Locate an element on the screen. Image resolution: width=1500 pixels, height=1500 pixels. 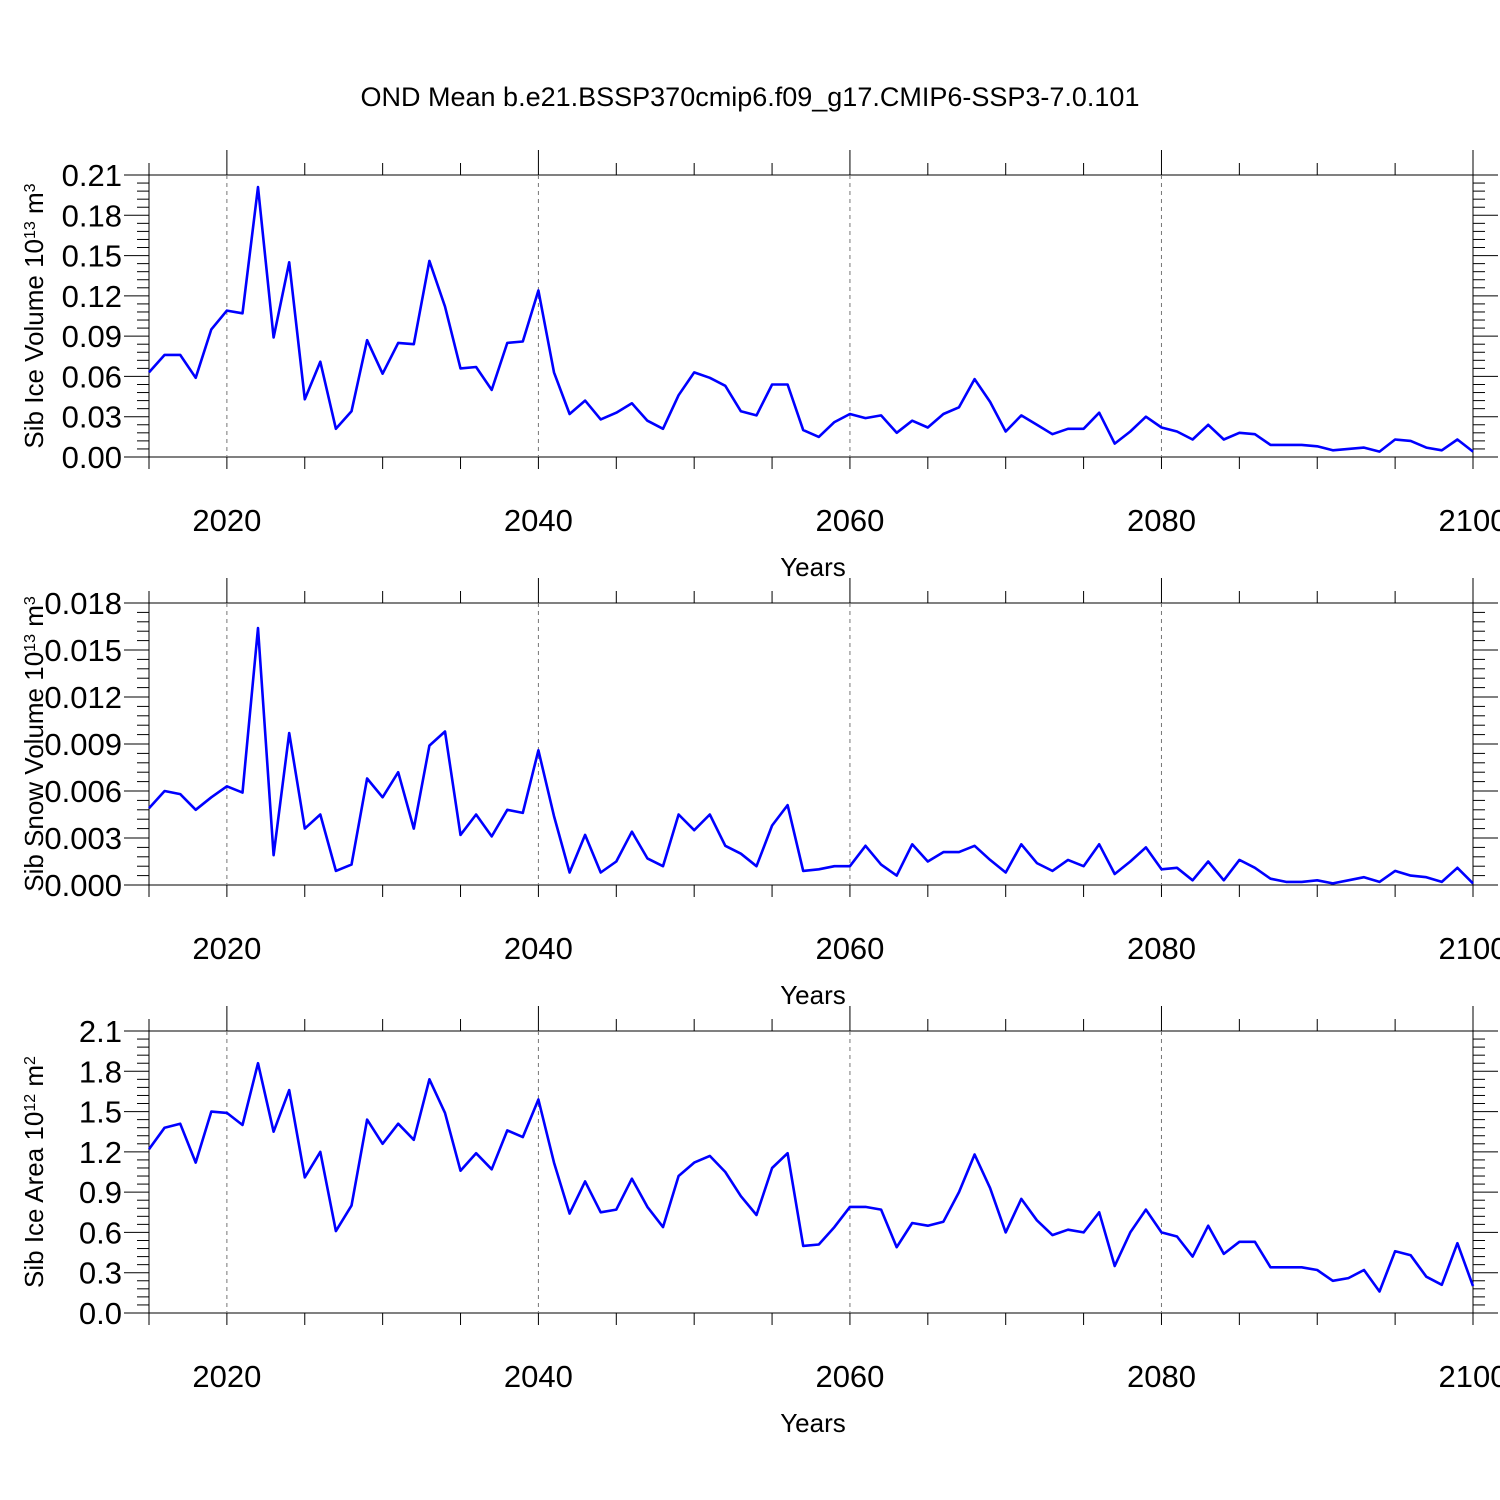
y-tick-label: 1.8 is located at coordinates (100, 1071).